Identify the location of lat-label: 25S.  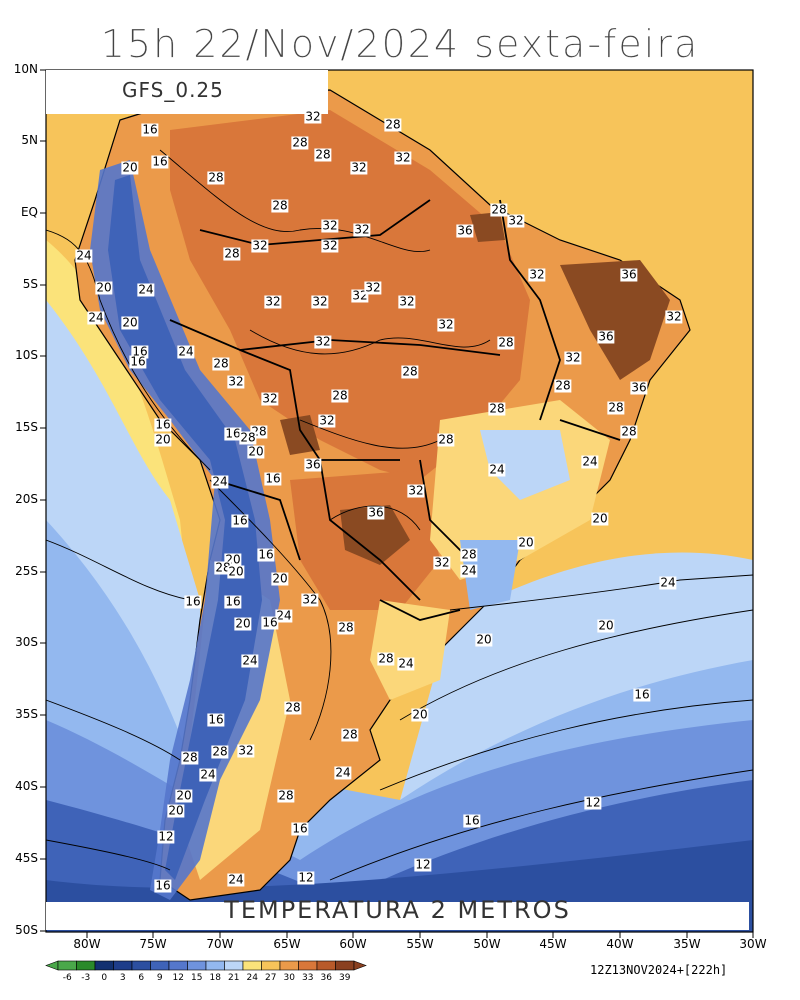
(26, 571).